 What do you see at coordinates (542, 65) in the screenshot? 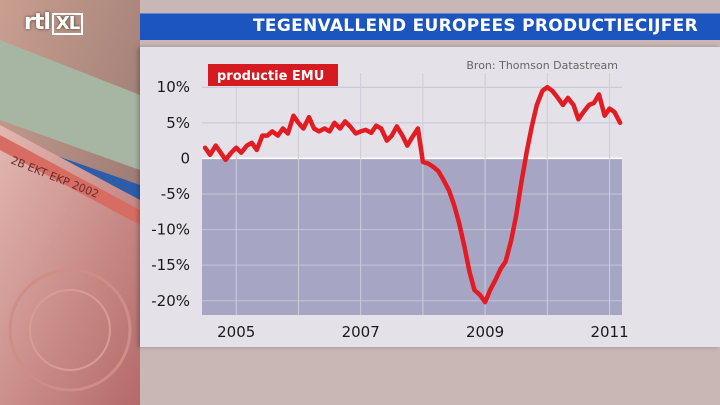
I see `source-label: Bron: Thomson Datastream` at bounding box center [542, 65].